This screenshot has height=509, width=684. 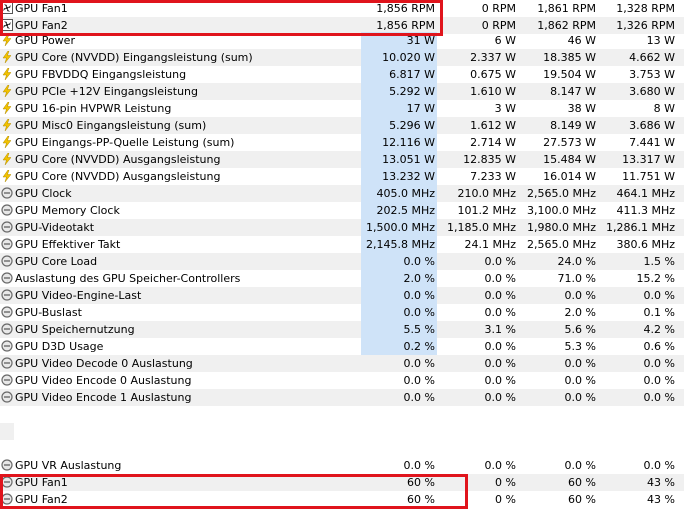 What do you see at coordinates (652, 57) in the screenshot?
I see `avg-value: 4.662 W` at bounding box center [652, 57].